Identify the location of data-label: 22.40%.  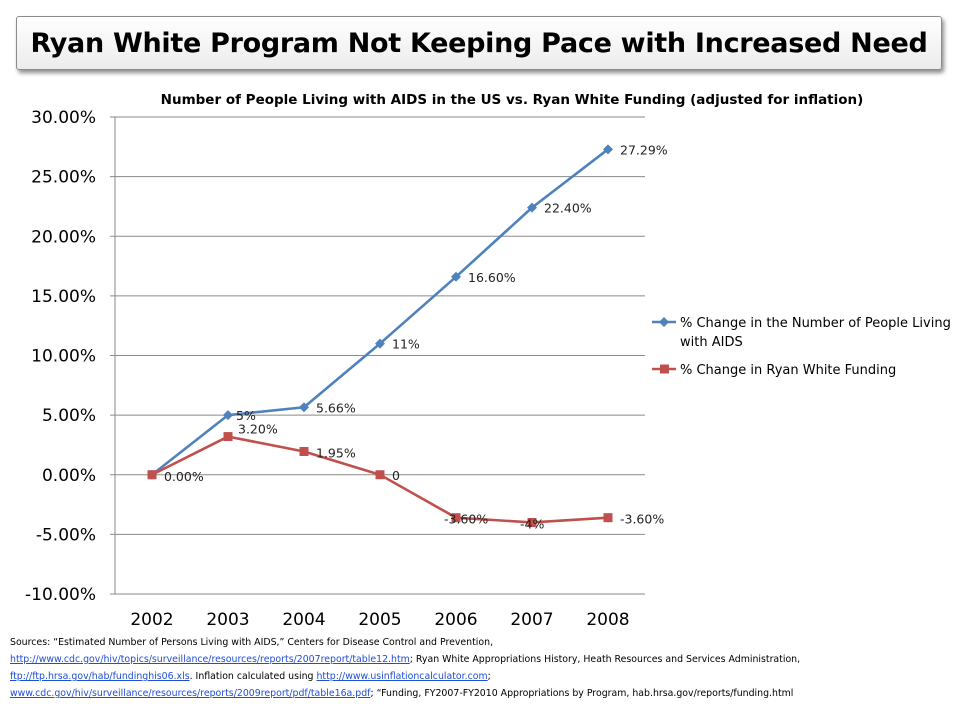
(568, 208).